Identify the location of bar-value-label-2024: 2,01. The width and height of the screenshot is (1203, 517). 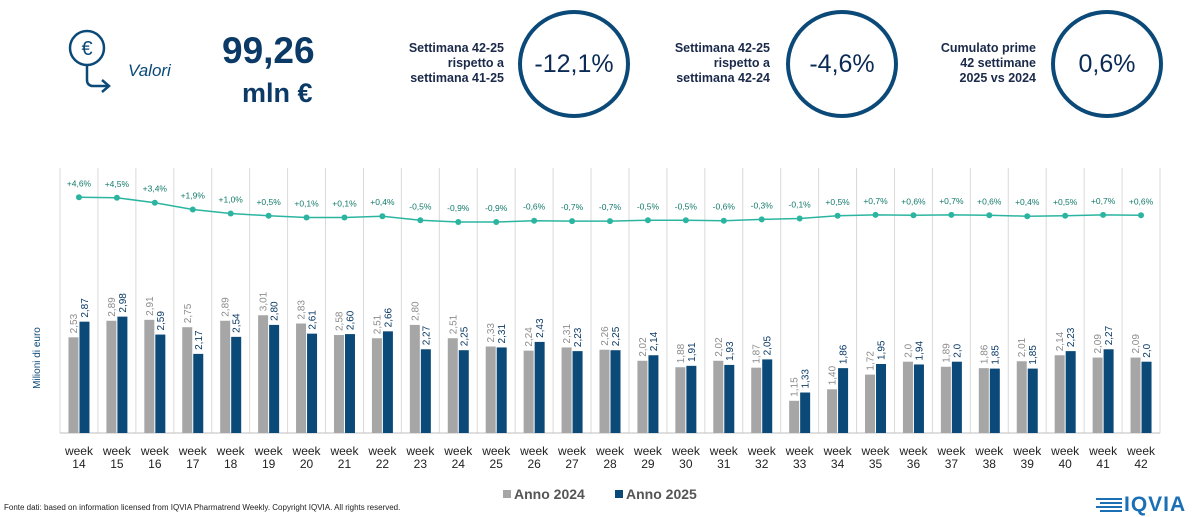
(1022, 347).